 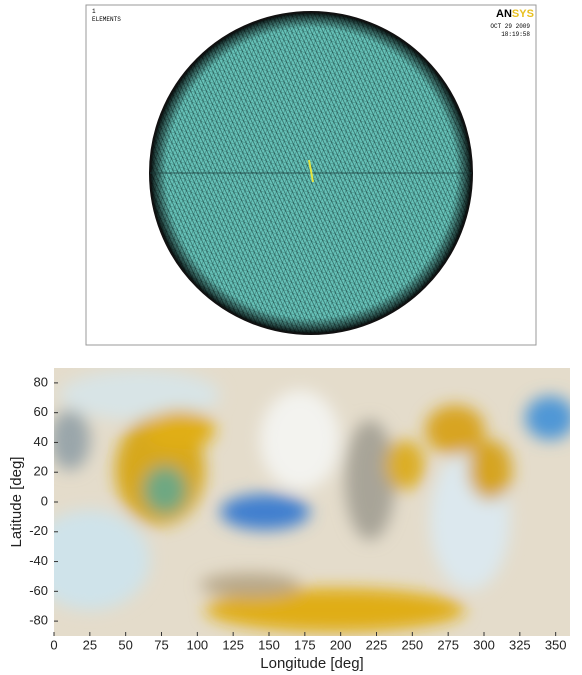 I want to click on y-tick-label: -40, so click(x=38, y=560).